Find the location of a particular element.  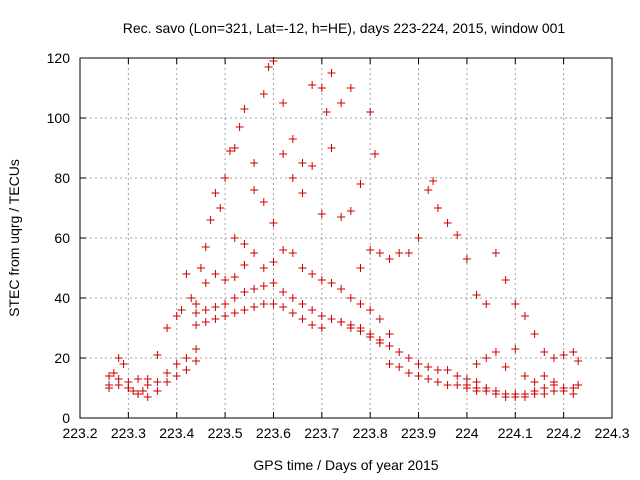

y-tick-label: 20 is located at coordinates (62, 358).